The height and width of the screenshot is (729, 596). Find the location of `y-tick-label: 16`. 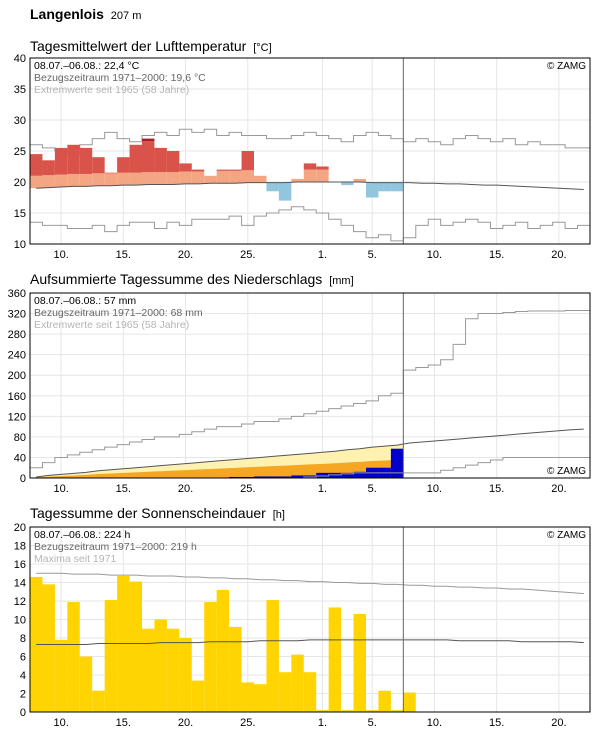

y-tick-label: 16 is located at coordinates (20, 565).